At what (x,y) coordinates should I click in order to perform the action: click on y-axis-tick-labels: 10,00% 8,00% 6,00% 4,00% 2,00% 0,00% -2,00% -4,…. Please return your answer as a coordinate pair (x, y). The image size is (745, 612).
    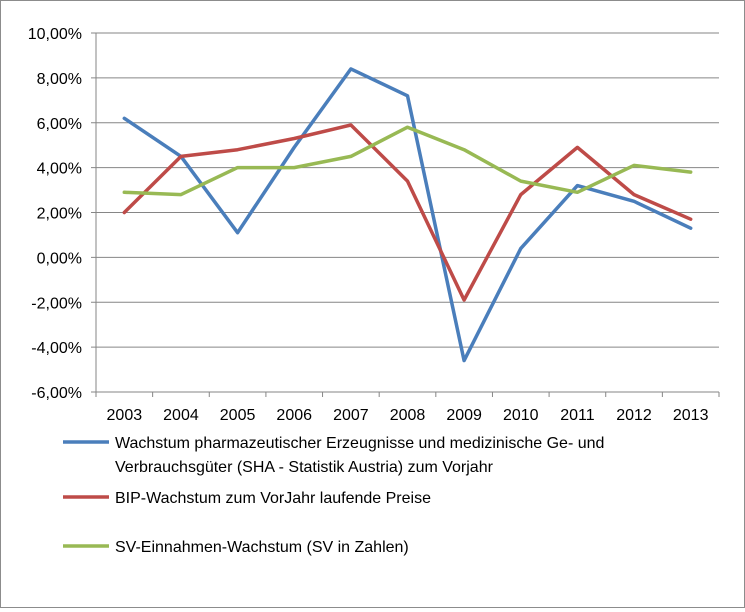
    Looking at the image, I should click on (55, 214).